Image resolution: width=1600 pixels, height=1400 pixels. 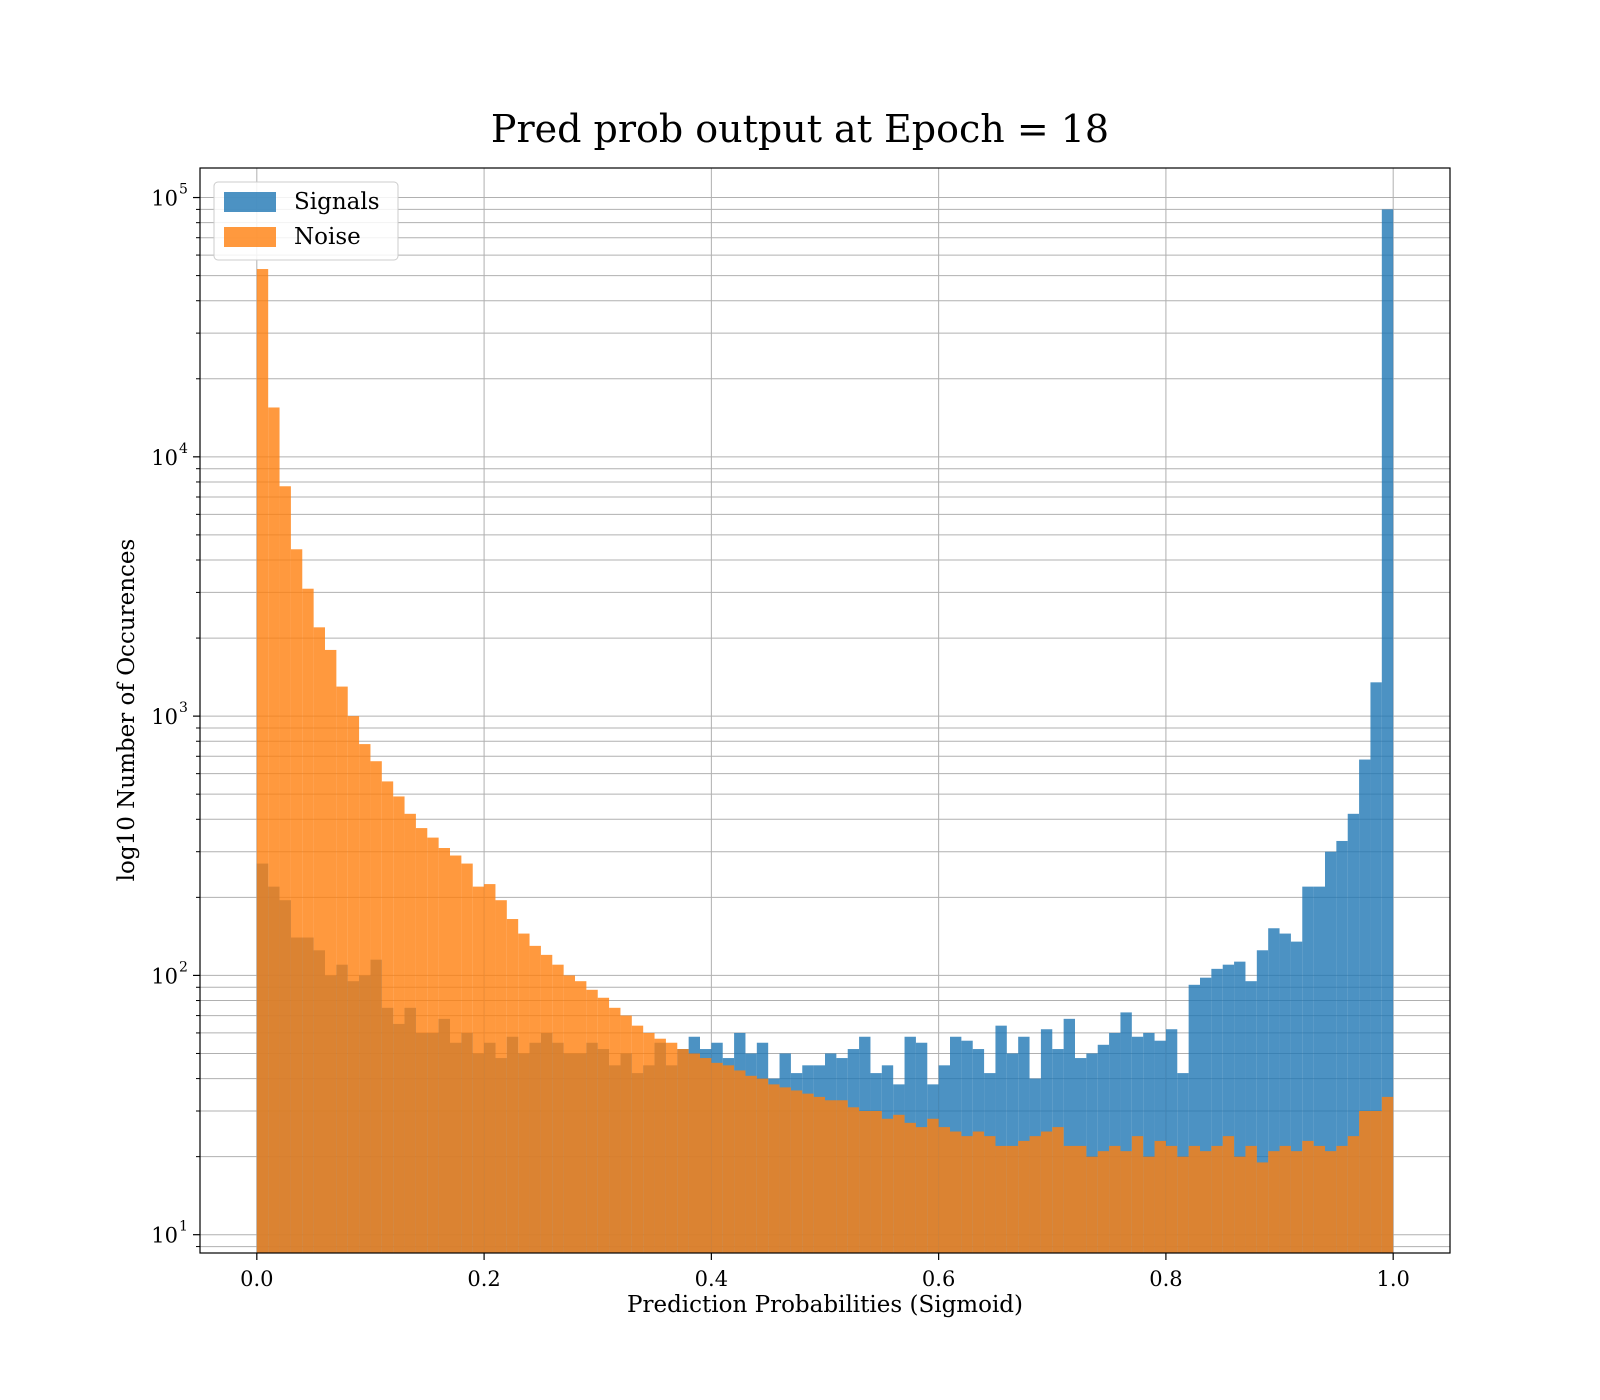 I want to click on y-tick-exponent: 3, so click(x=183, y=708).